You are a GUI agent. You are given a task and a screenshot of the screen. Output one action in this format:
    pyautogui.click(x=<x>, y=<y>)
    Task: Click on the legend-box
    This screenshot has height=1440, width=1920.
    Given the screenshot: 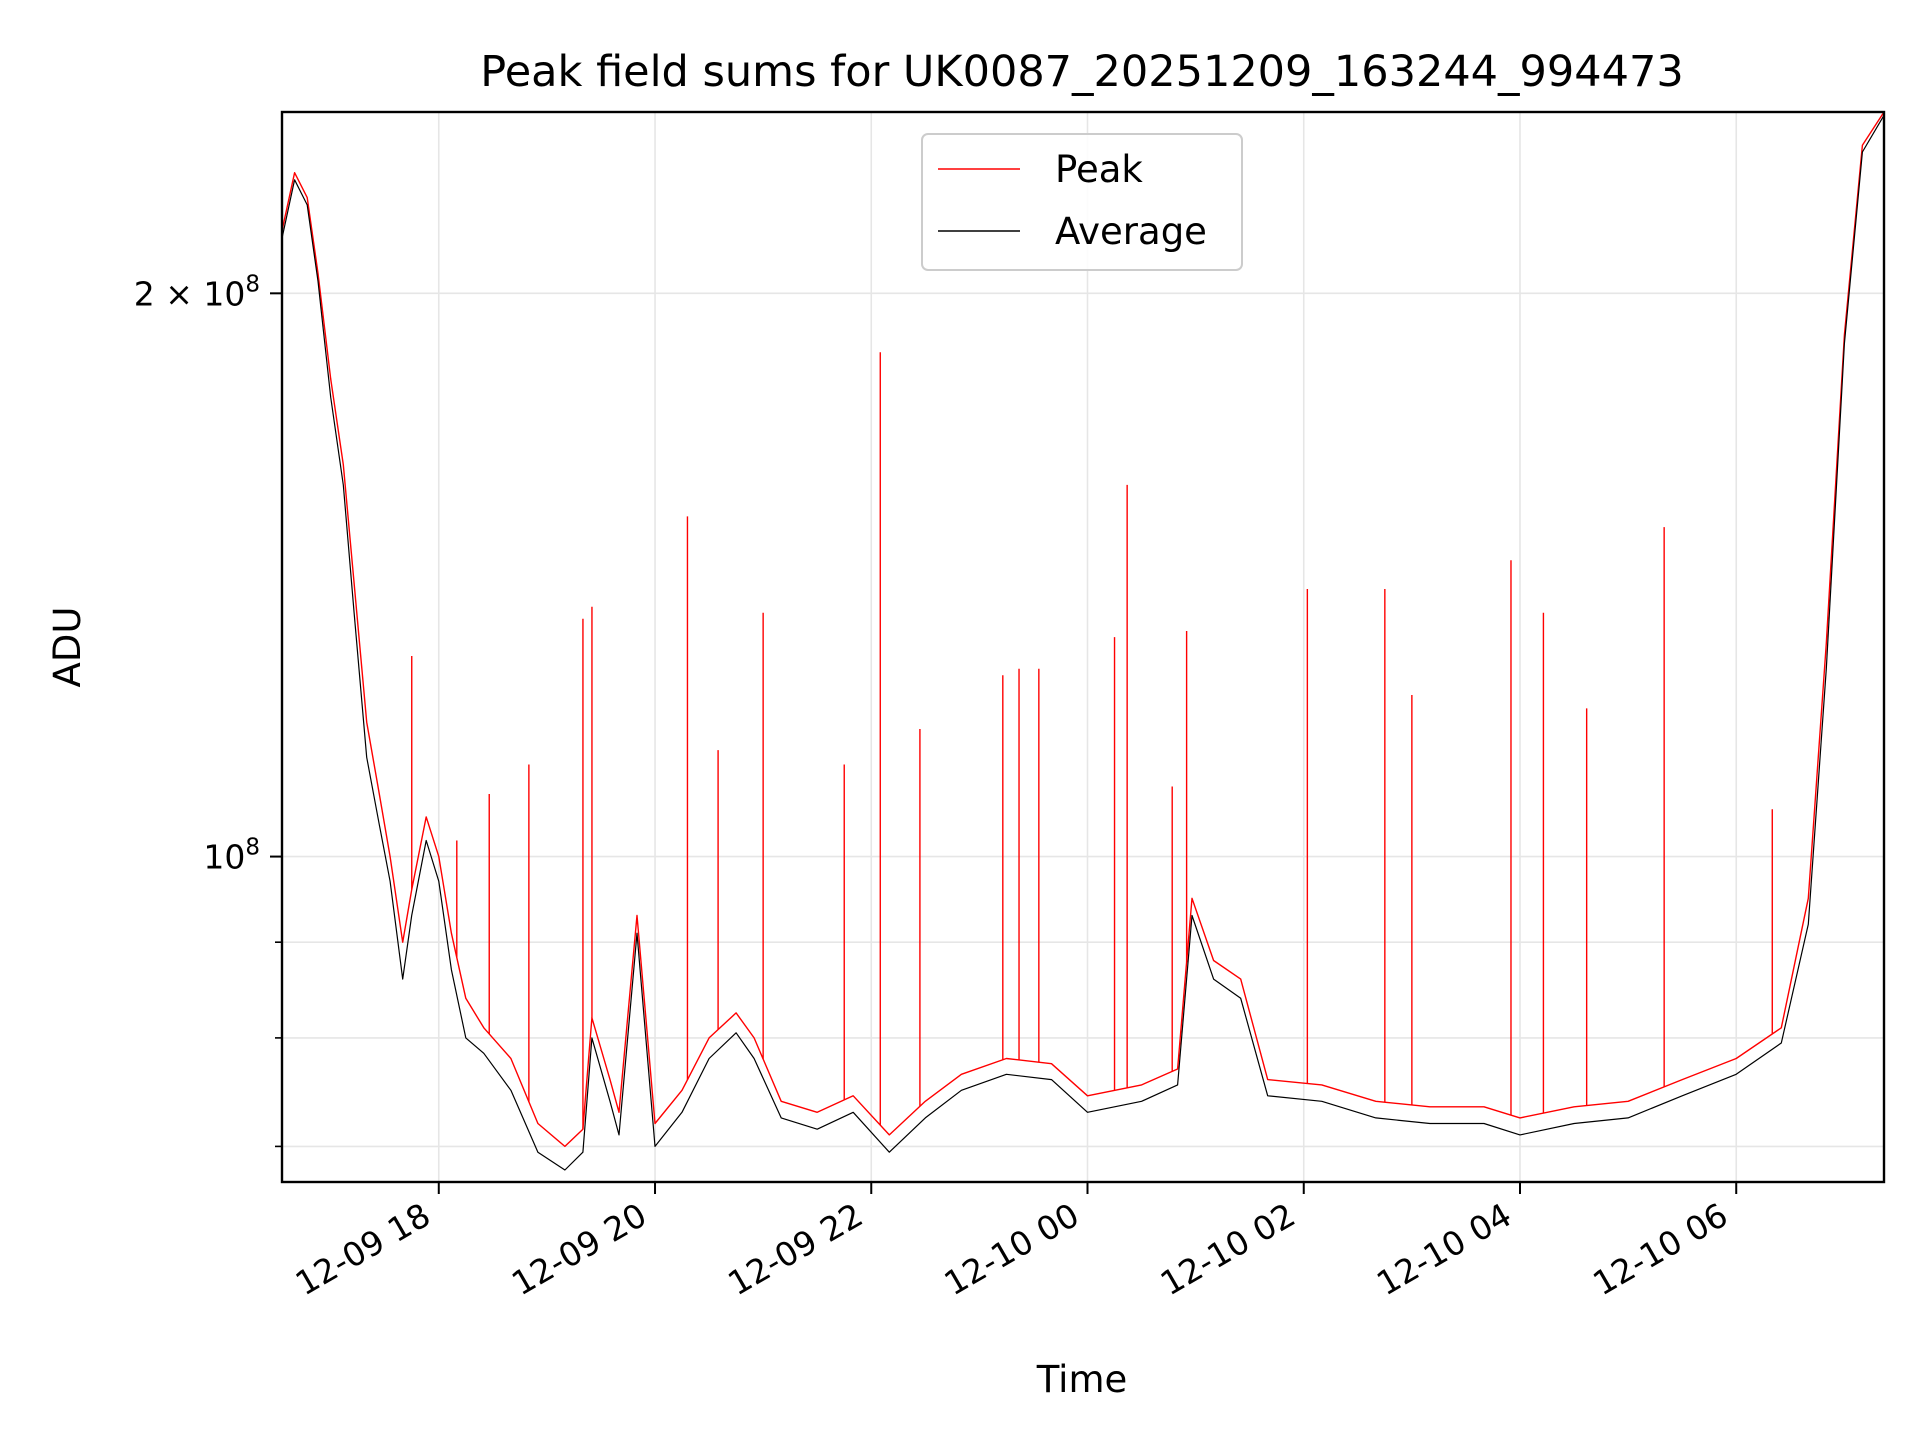 What is the action you would take?
    pyautogui.click(x=1082, y=202)
    